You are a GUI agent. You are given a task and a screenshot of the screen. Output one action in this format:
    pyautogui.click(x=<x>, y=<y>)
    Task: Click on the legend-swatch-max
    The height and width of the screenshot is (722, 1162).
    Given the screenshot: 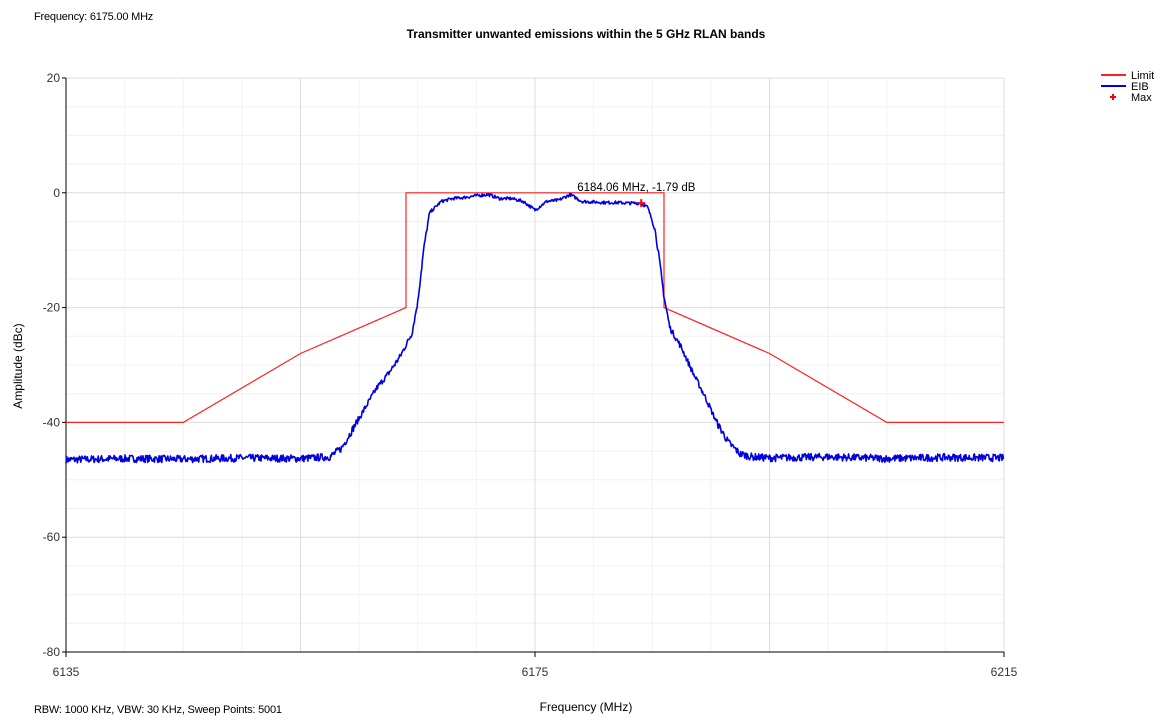 What is the action you would take?
    pyautogui.click(x=1113, y=97)
    